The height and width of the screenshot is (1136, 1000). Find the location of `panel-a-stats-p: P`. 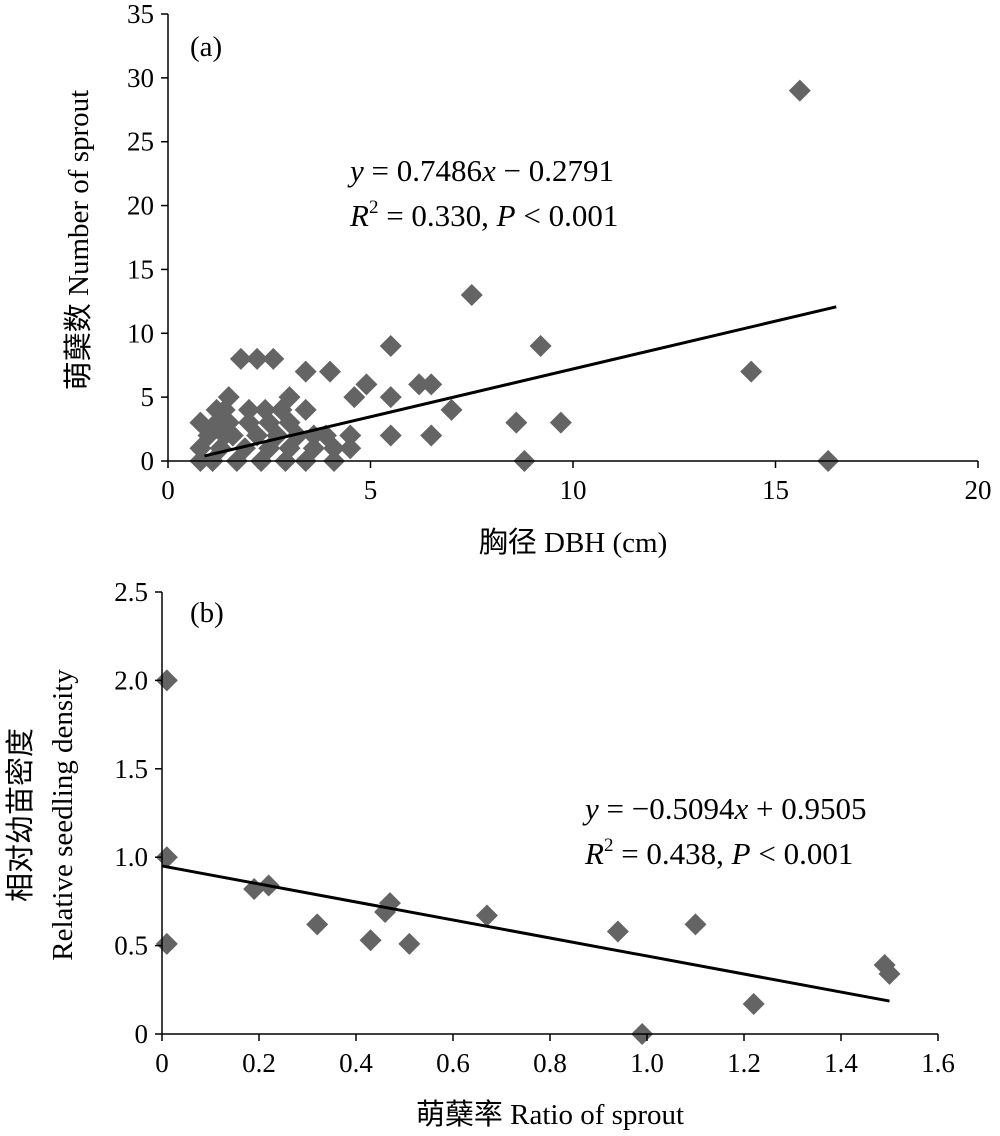

panel-a-stats-p: P is located at coordinates (506, 215).